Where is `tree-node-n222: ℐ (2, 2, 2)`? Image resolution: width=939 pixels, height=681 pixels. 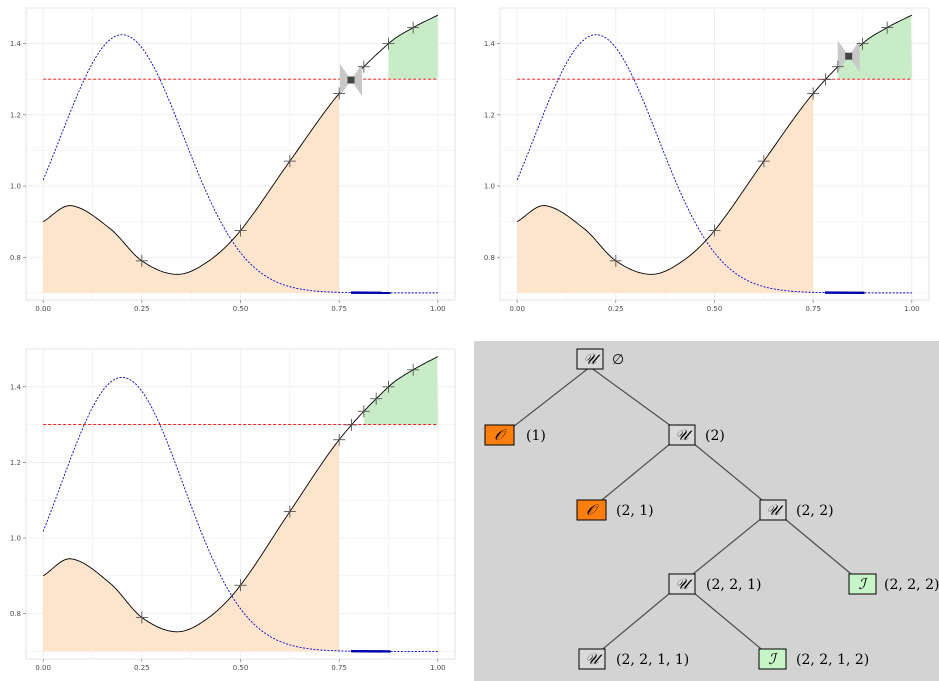 tree-node-n222: ℐ (2, 2, 2) is located at coordinates (893, 584).